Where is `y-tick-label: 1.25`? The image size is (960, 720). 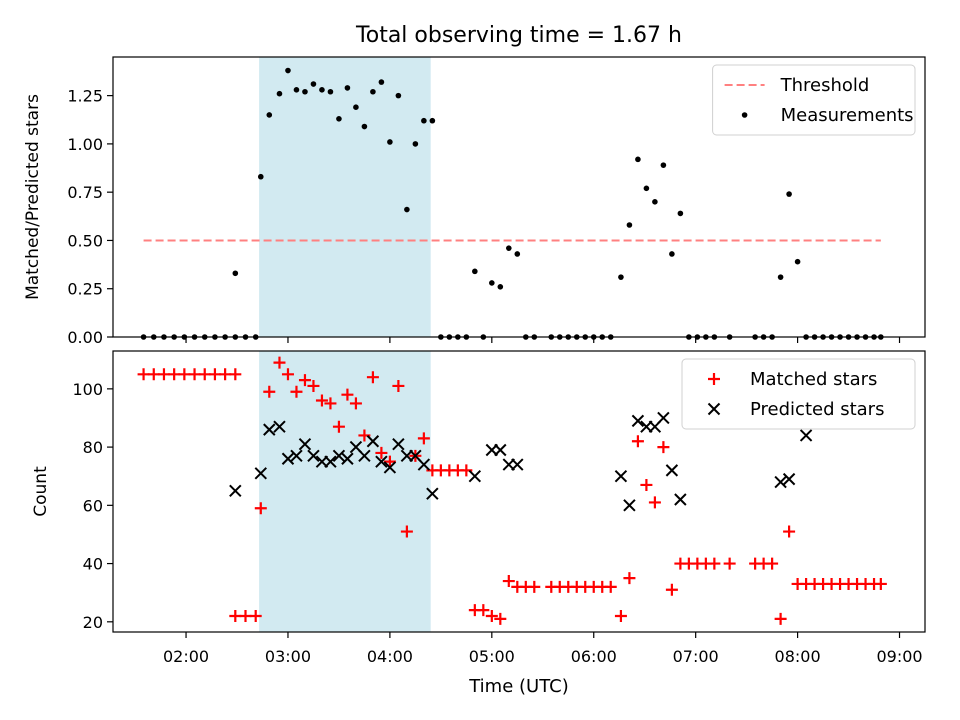
y-tick-label: 1.25 is located at coordinates (85, 96).